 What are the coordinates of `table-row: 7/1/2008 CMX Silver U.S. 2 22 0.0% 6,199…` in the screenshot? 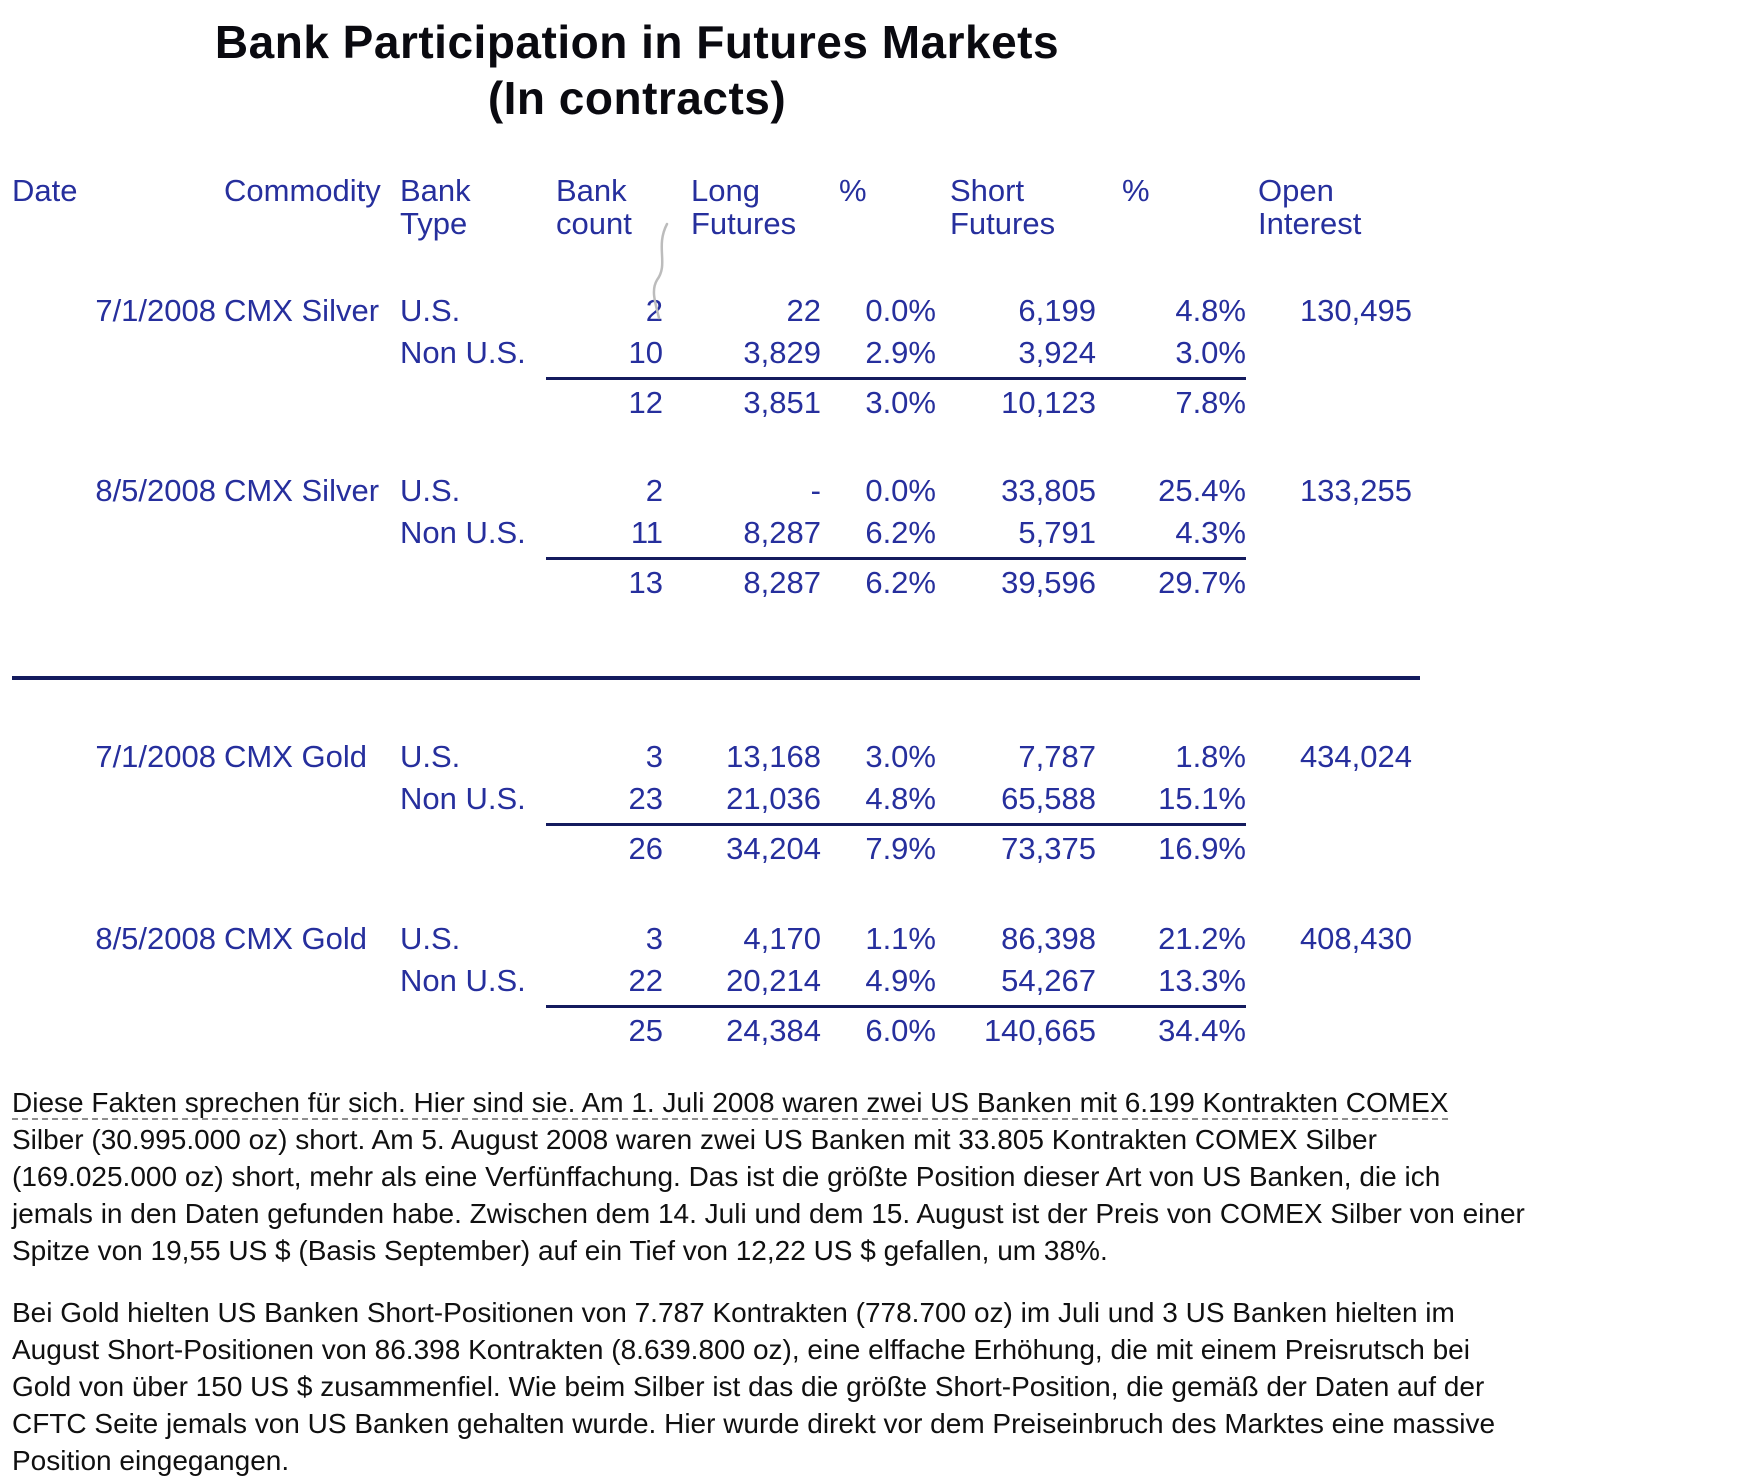 It's located at (885, 311).